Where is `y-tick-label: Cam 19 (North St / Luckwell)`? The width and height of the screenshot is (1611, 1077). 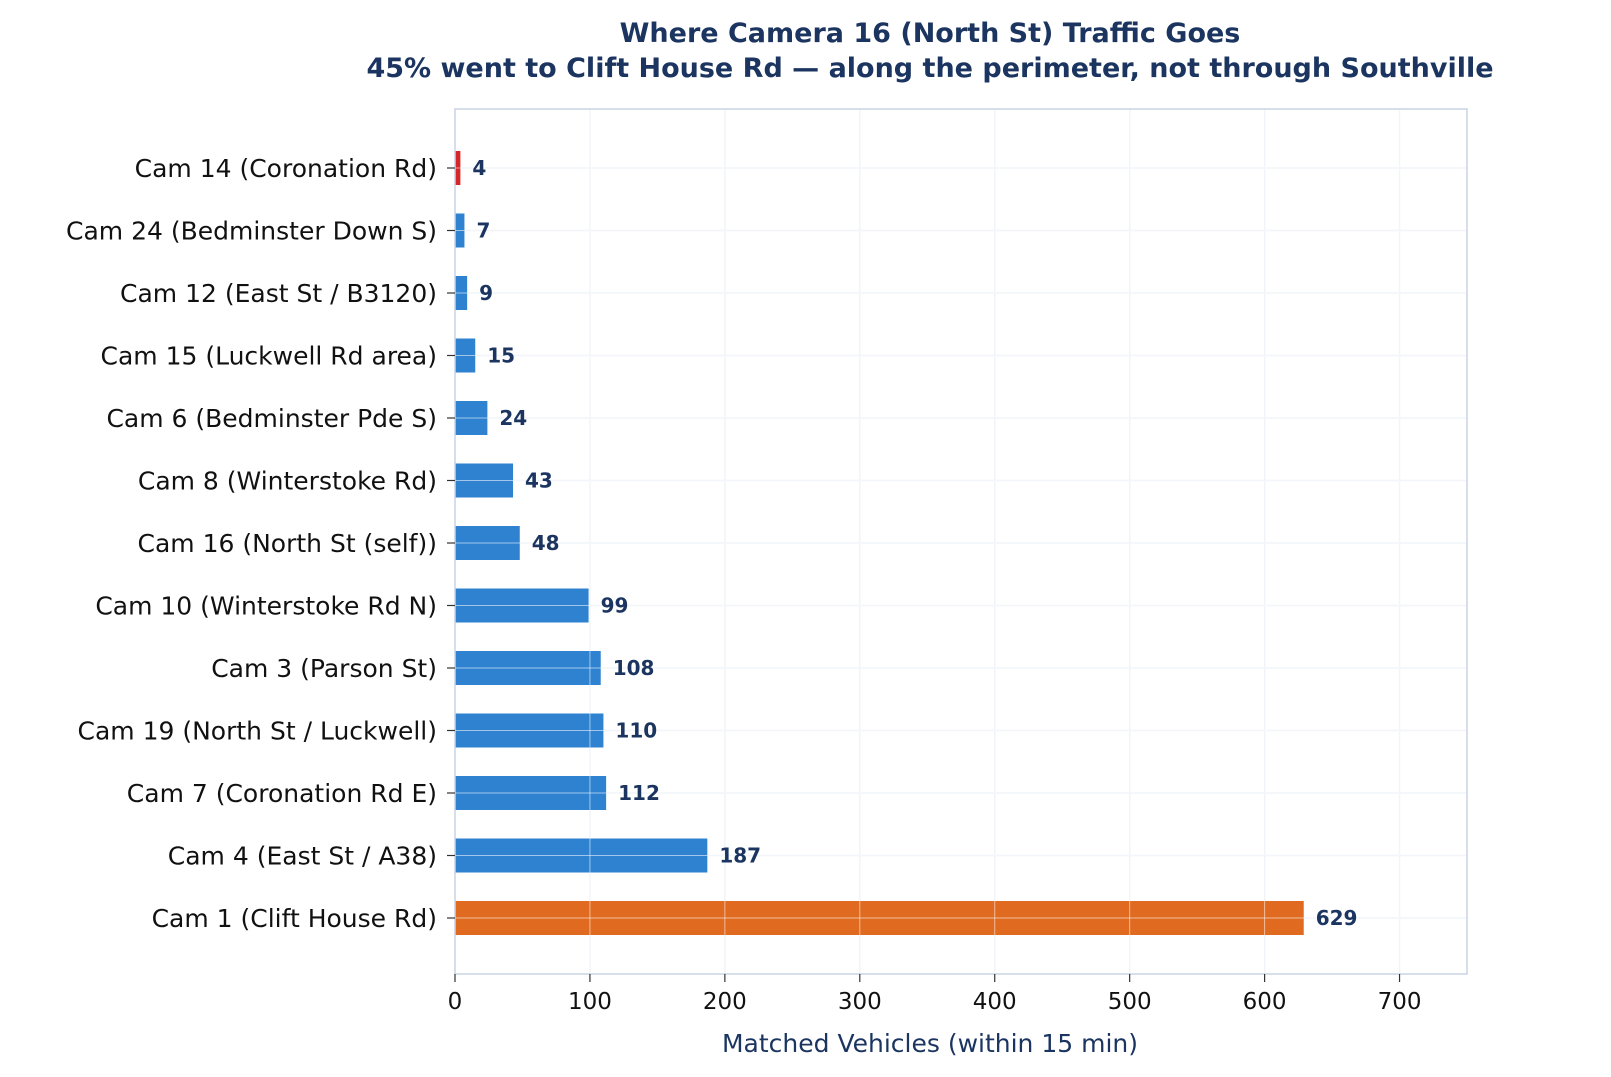
y-tick-label: Cam 19 (North St / Luckwell) is located at coordinates (257, 731).